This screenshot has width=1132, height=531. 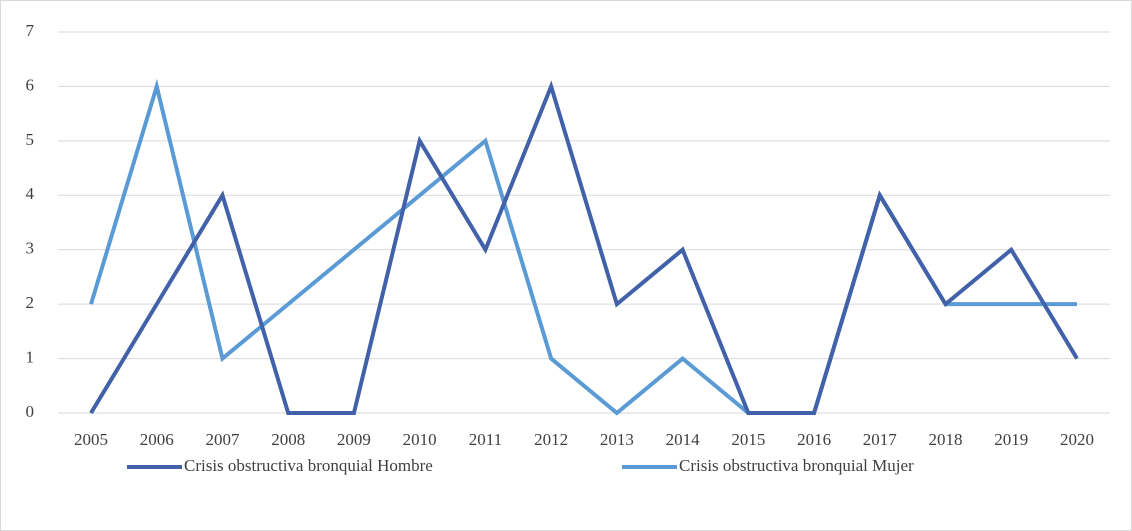 What do you see at coordinates (796, 465) in the screenshot?
I see `legend-label: Crisis obstructiva bronquial Mujer` at bounding box center [796, 465].